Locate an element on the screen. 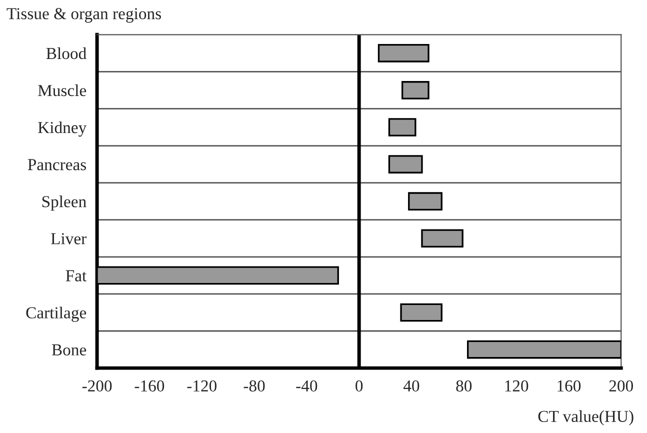 The width and height of the screenshot is (647, 433). x-tick-label: -200 is located at coordinates (97, 386).